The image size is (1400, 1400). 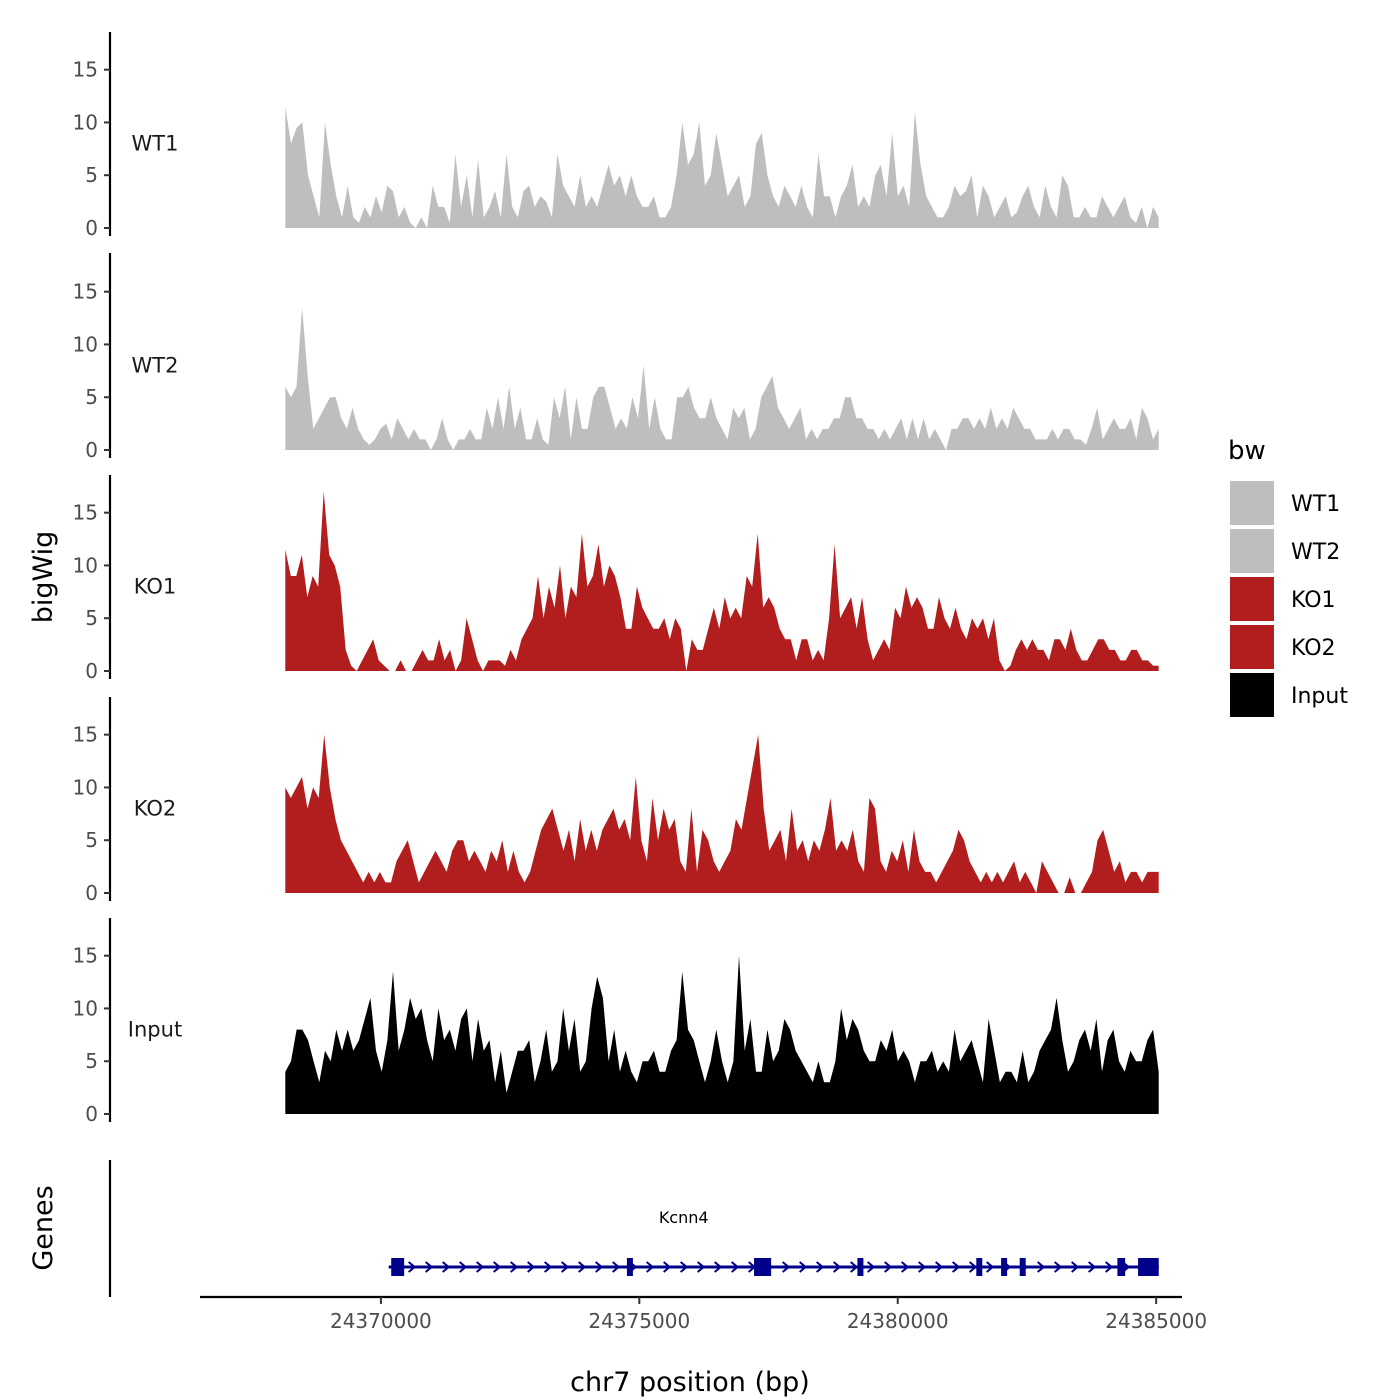 What do you see at coordinates (155, 1030) in the screenshot?
I see `track-label: Input` at bounding box center [155, 1030].